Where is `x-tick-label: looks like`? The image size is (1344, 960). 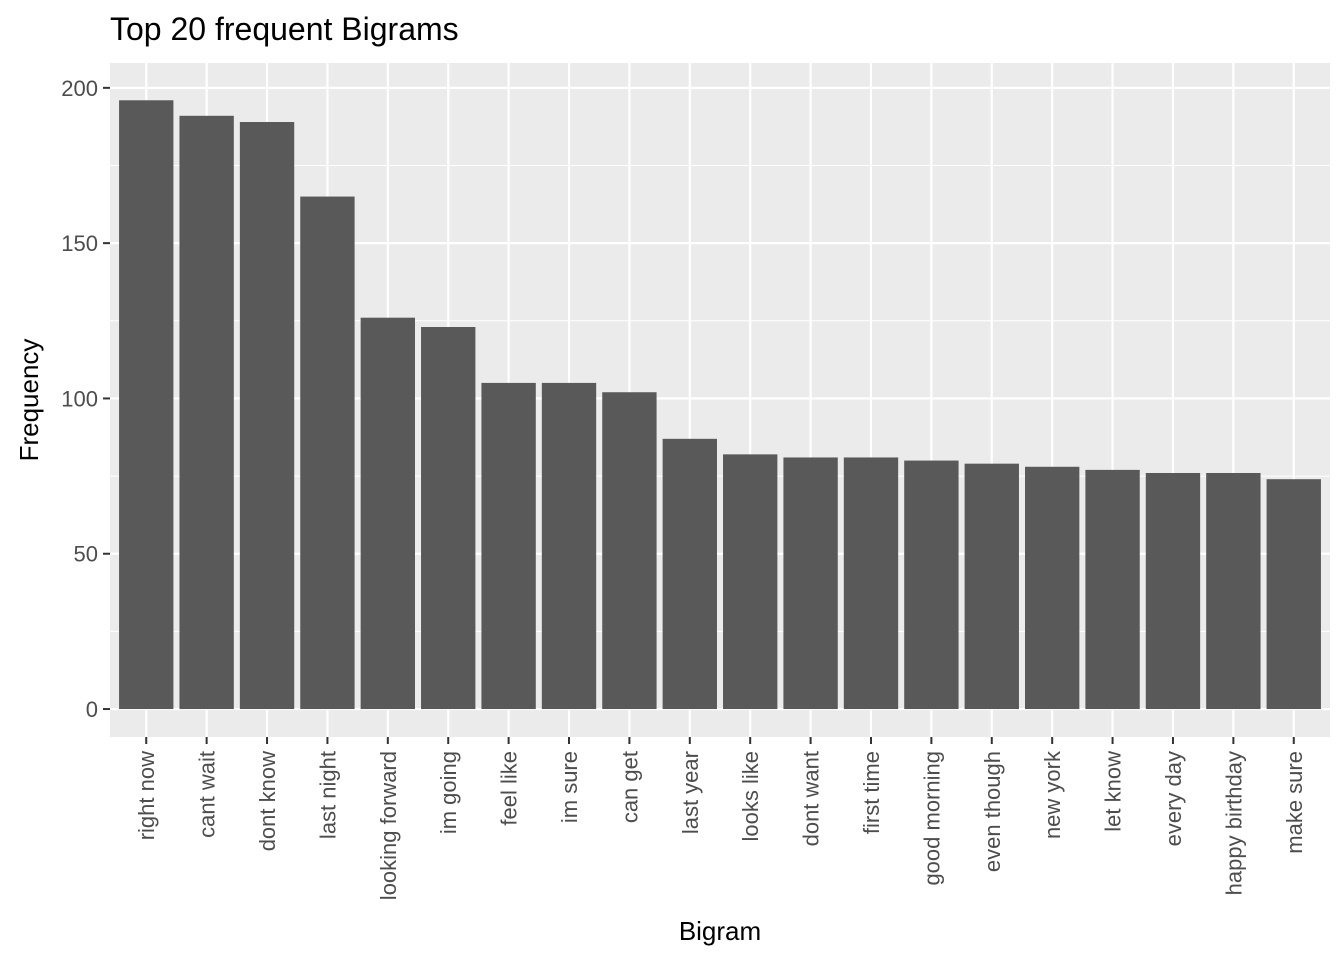
x-tick-label: looks like is located at coordinates (750, 796).